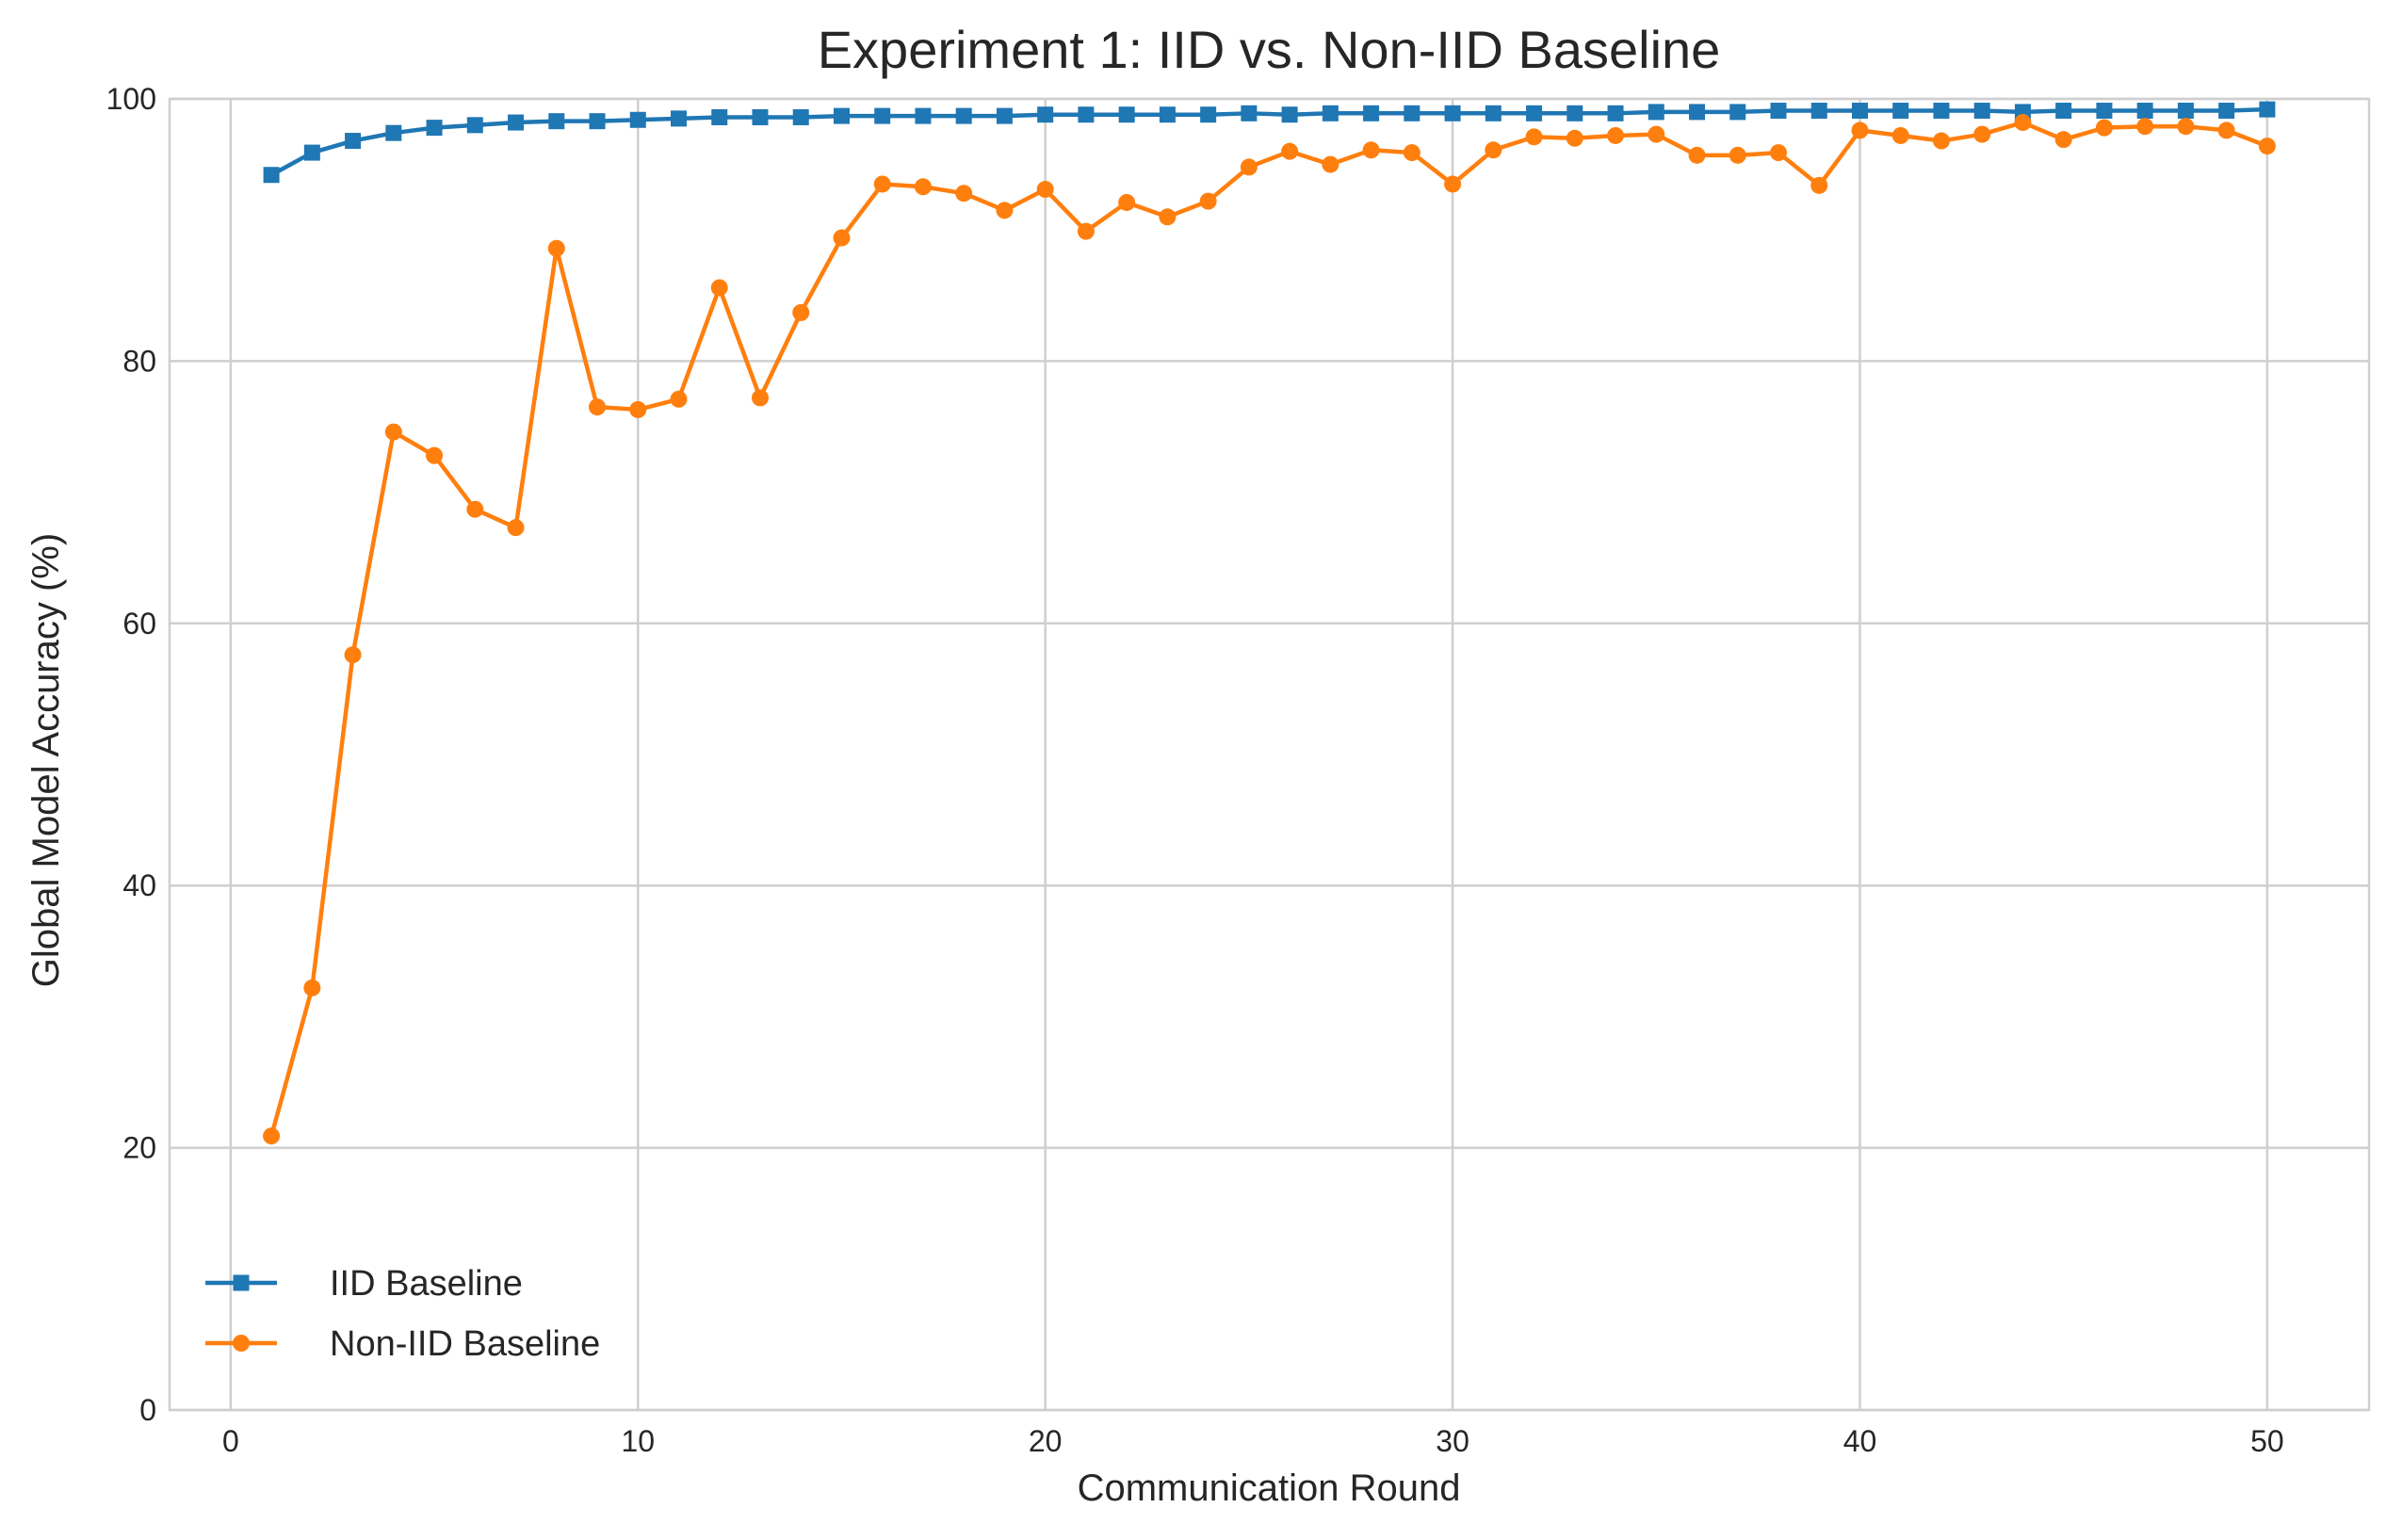 The width and height of the screenshot is (2386, 1540). I want to click on chart-title: Experiment 1: IID vs. Non-IID Baseline, so click(1270, 49).